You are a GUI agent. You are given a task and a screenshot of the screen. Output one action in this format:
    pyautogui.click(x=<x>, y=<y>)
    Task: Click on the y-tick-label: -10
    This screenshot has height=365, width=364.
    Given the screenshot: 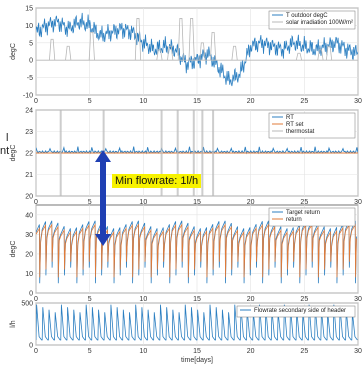 What is the action you would take?
    pyautogui.click(x=28, y=96)
    